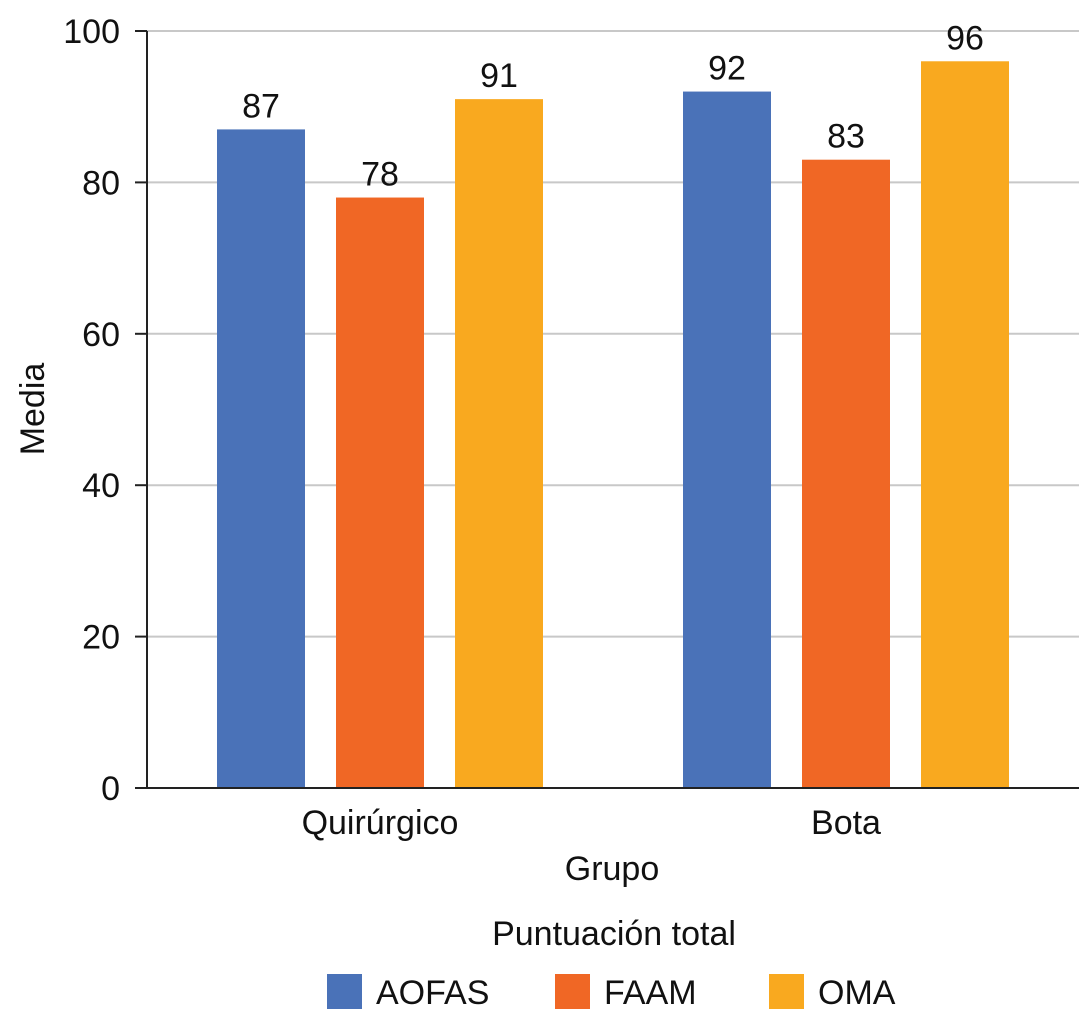  I want to click on legend-label-aofas: AOFAS, so click(432, 993).